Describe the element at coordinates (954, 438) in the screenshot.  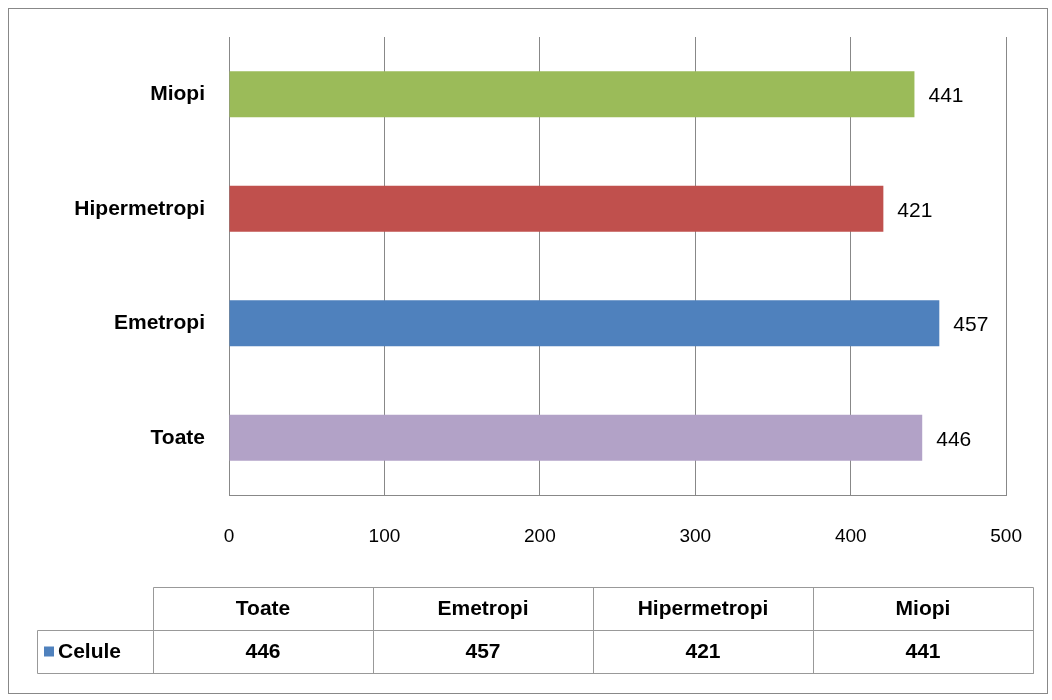
I see `data-label: 446` at that location.